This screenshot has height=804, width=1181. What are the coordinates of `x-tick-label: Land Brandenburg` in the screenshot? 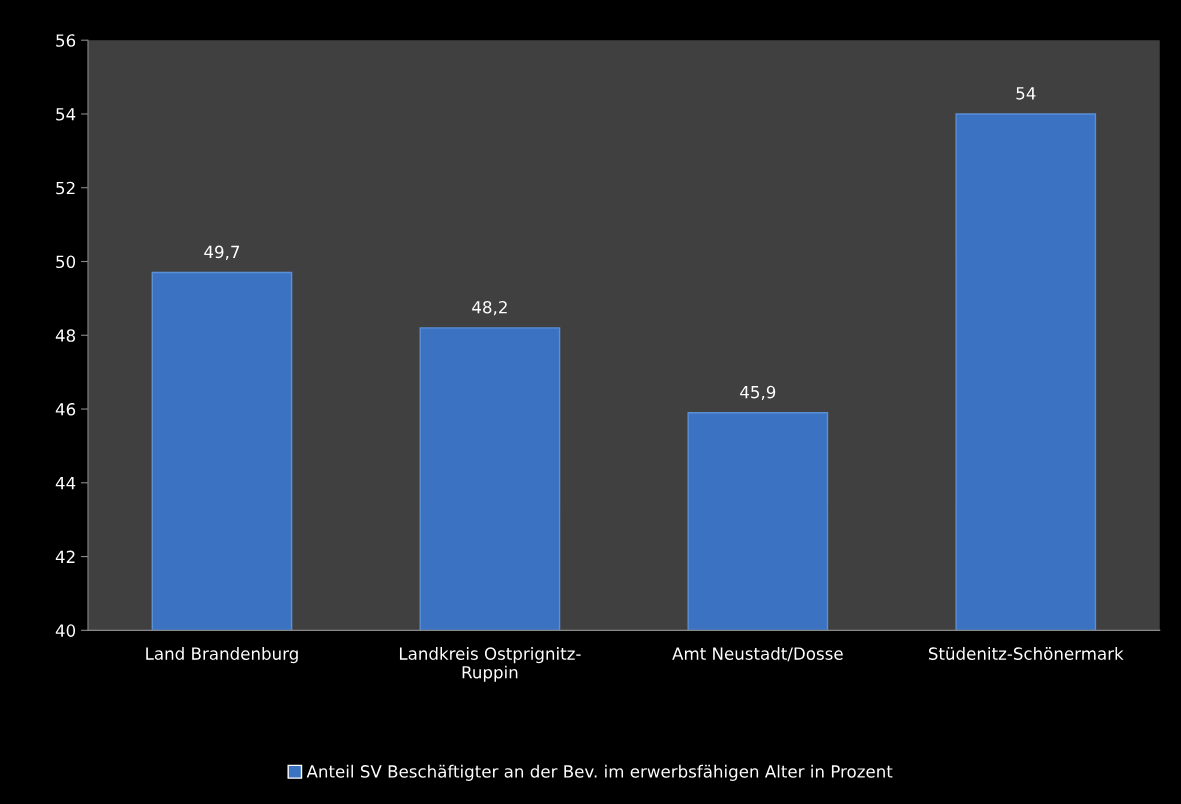 It's located at (222, 655).